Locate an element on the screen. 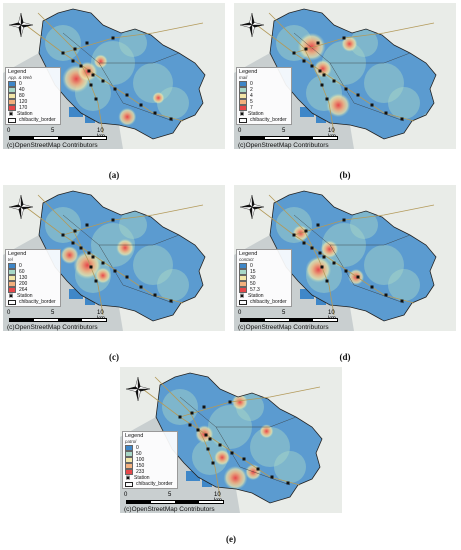  city-border is located at coordinates (122, 256).